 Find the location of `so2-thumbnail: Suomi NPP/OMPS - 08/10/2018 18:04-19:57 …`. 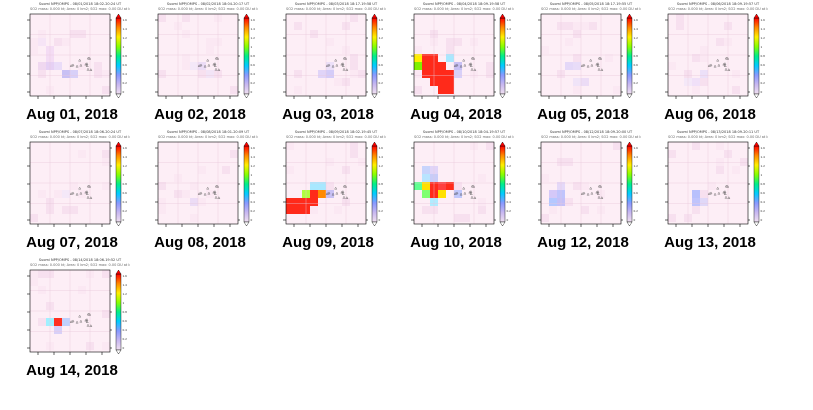

so2-thumbnail: Suomi NPP/OMPS - 08/10/2018 18:04-19:57 … is located at coordinates (456, 192).